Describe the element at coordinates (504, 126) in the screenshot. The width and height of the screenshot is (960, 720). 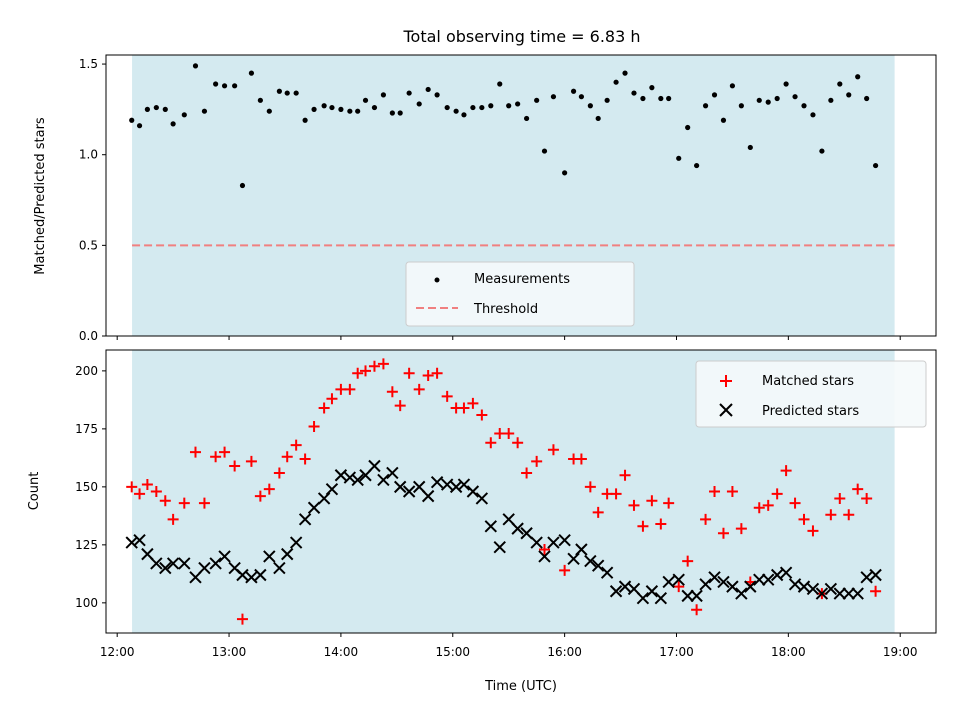
I see `top-panel-markers` at that location.